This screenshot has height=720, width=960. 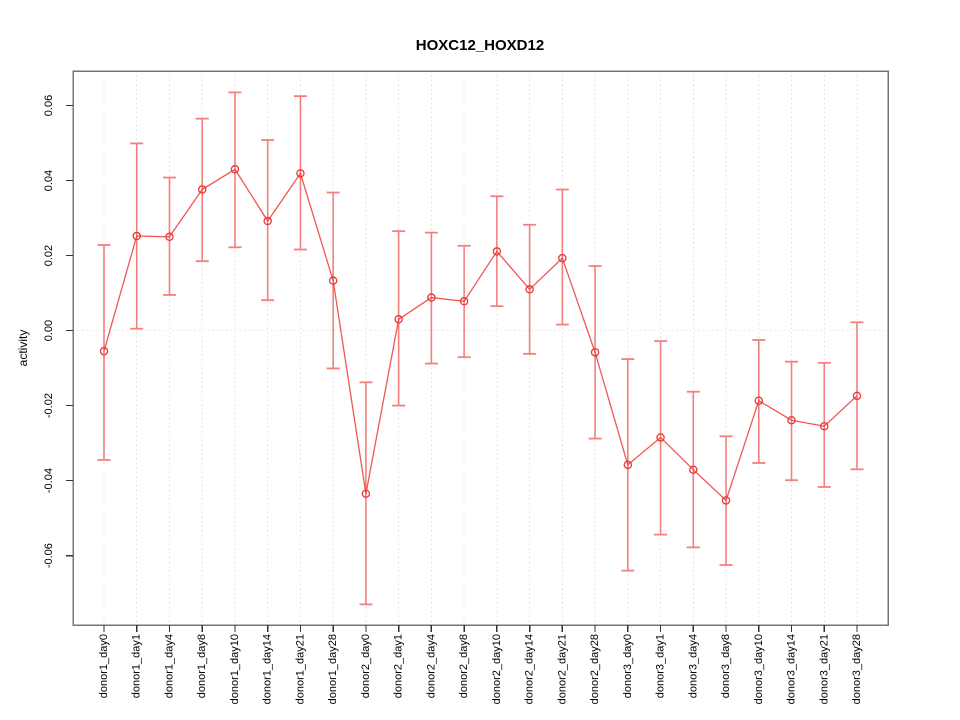 What do you see at coordinates (399, 666) in the screenshot?
I see `x-tick-label: donor2_day1` at bounding box center [399, 666].